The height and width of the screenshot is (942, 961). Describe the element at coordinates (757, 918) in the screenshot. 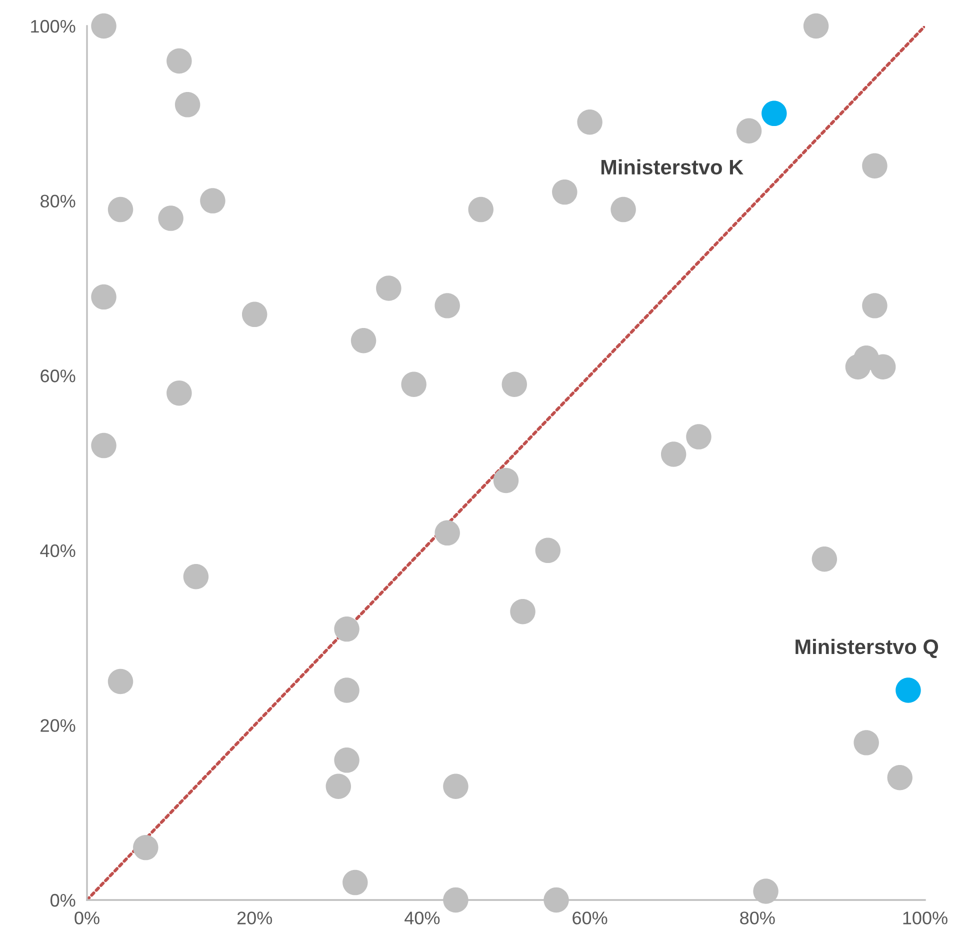

I see `x-tick-label: 80%` at that location.